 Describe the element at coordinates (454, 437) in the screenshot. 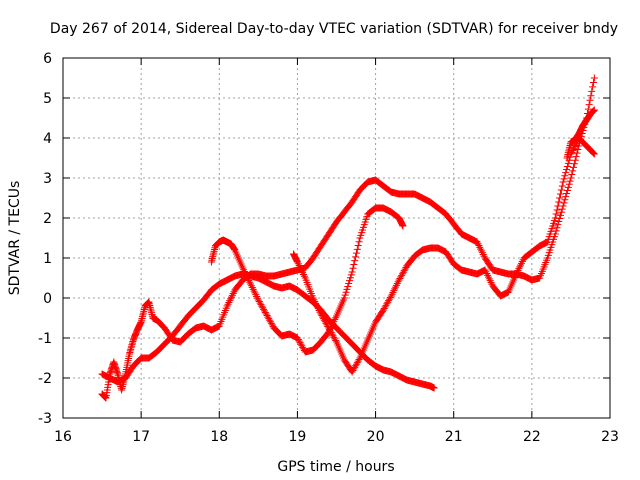

I see `x-tick-label: 21` at that location.